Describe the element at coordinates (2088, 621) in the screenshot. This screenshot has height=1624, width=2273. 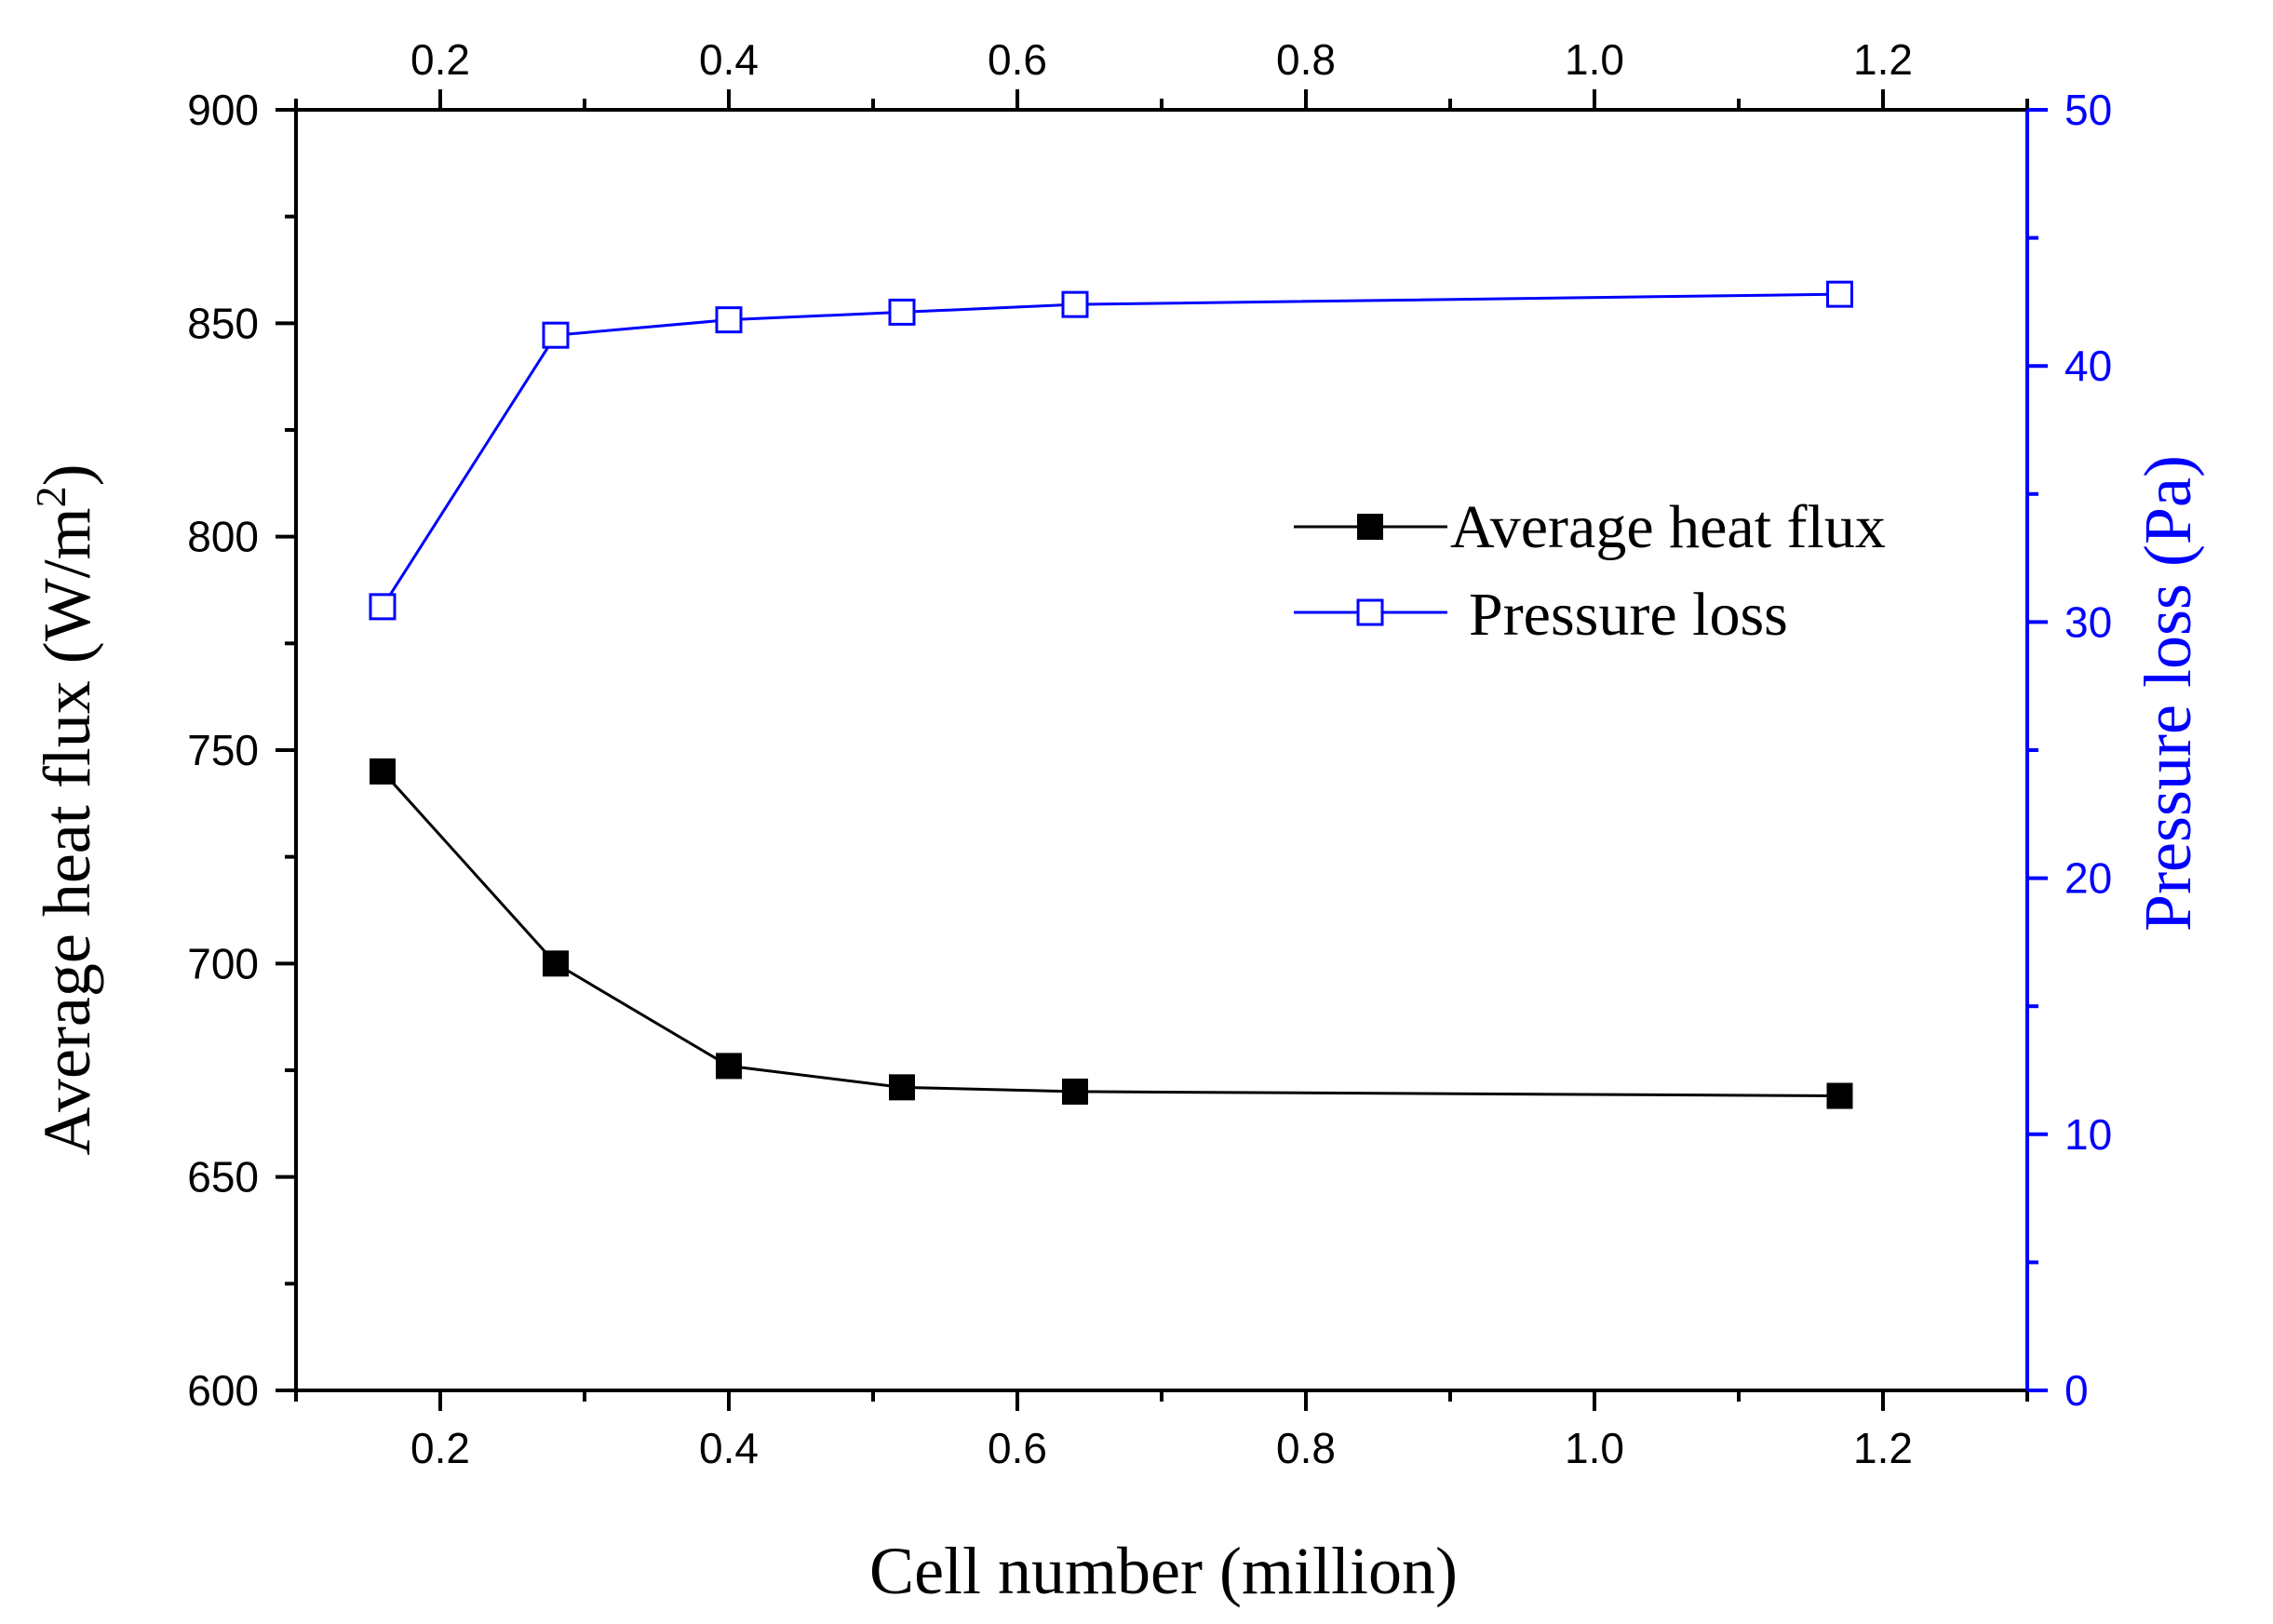
I see `y-right-tick-label: 30` at that location.